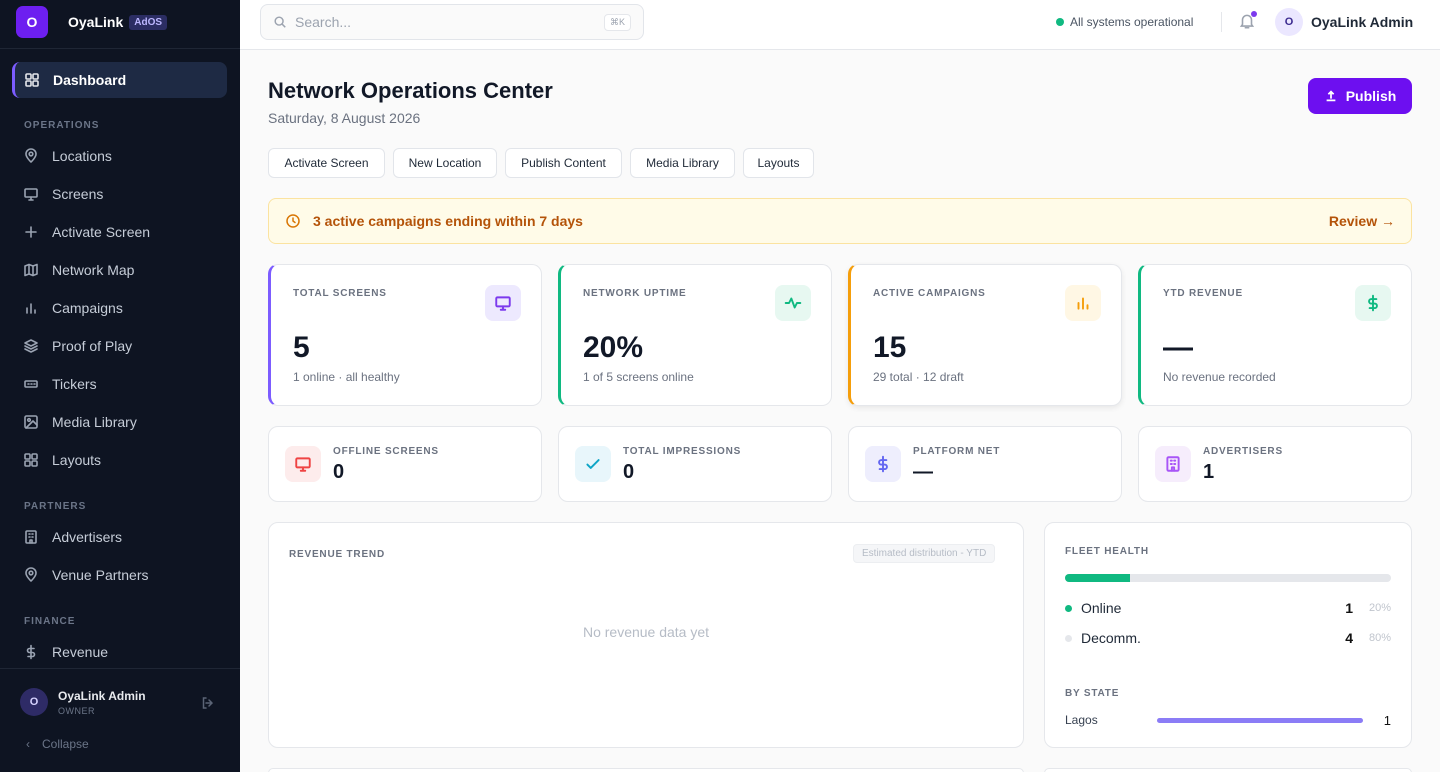 The width and height of the screenshot is (1440, 772). I want to click on kpi-sub: 1 online · all healthy, so click(346, 377).